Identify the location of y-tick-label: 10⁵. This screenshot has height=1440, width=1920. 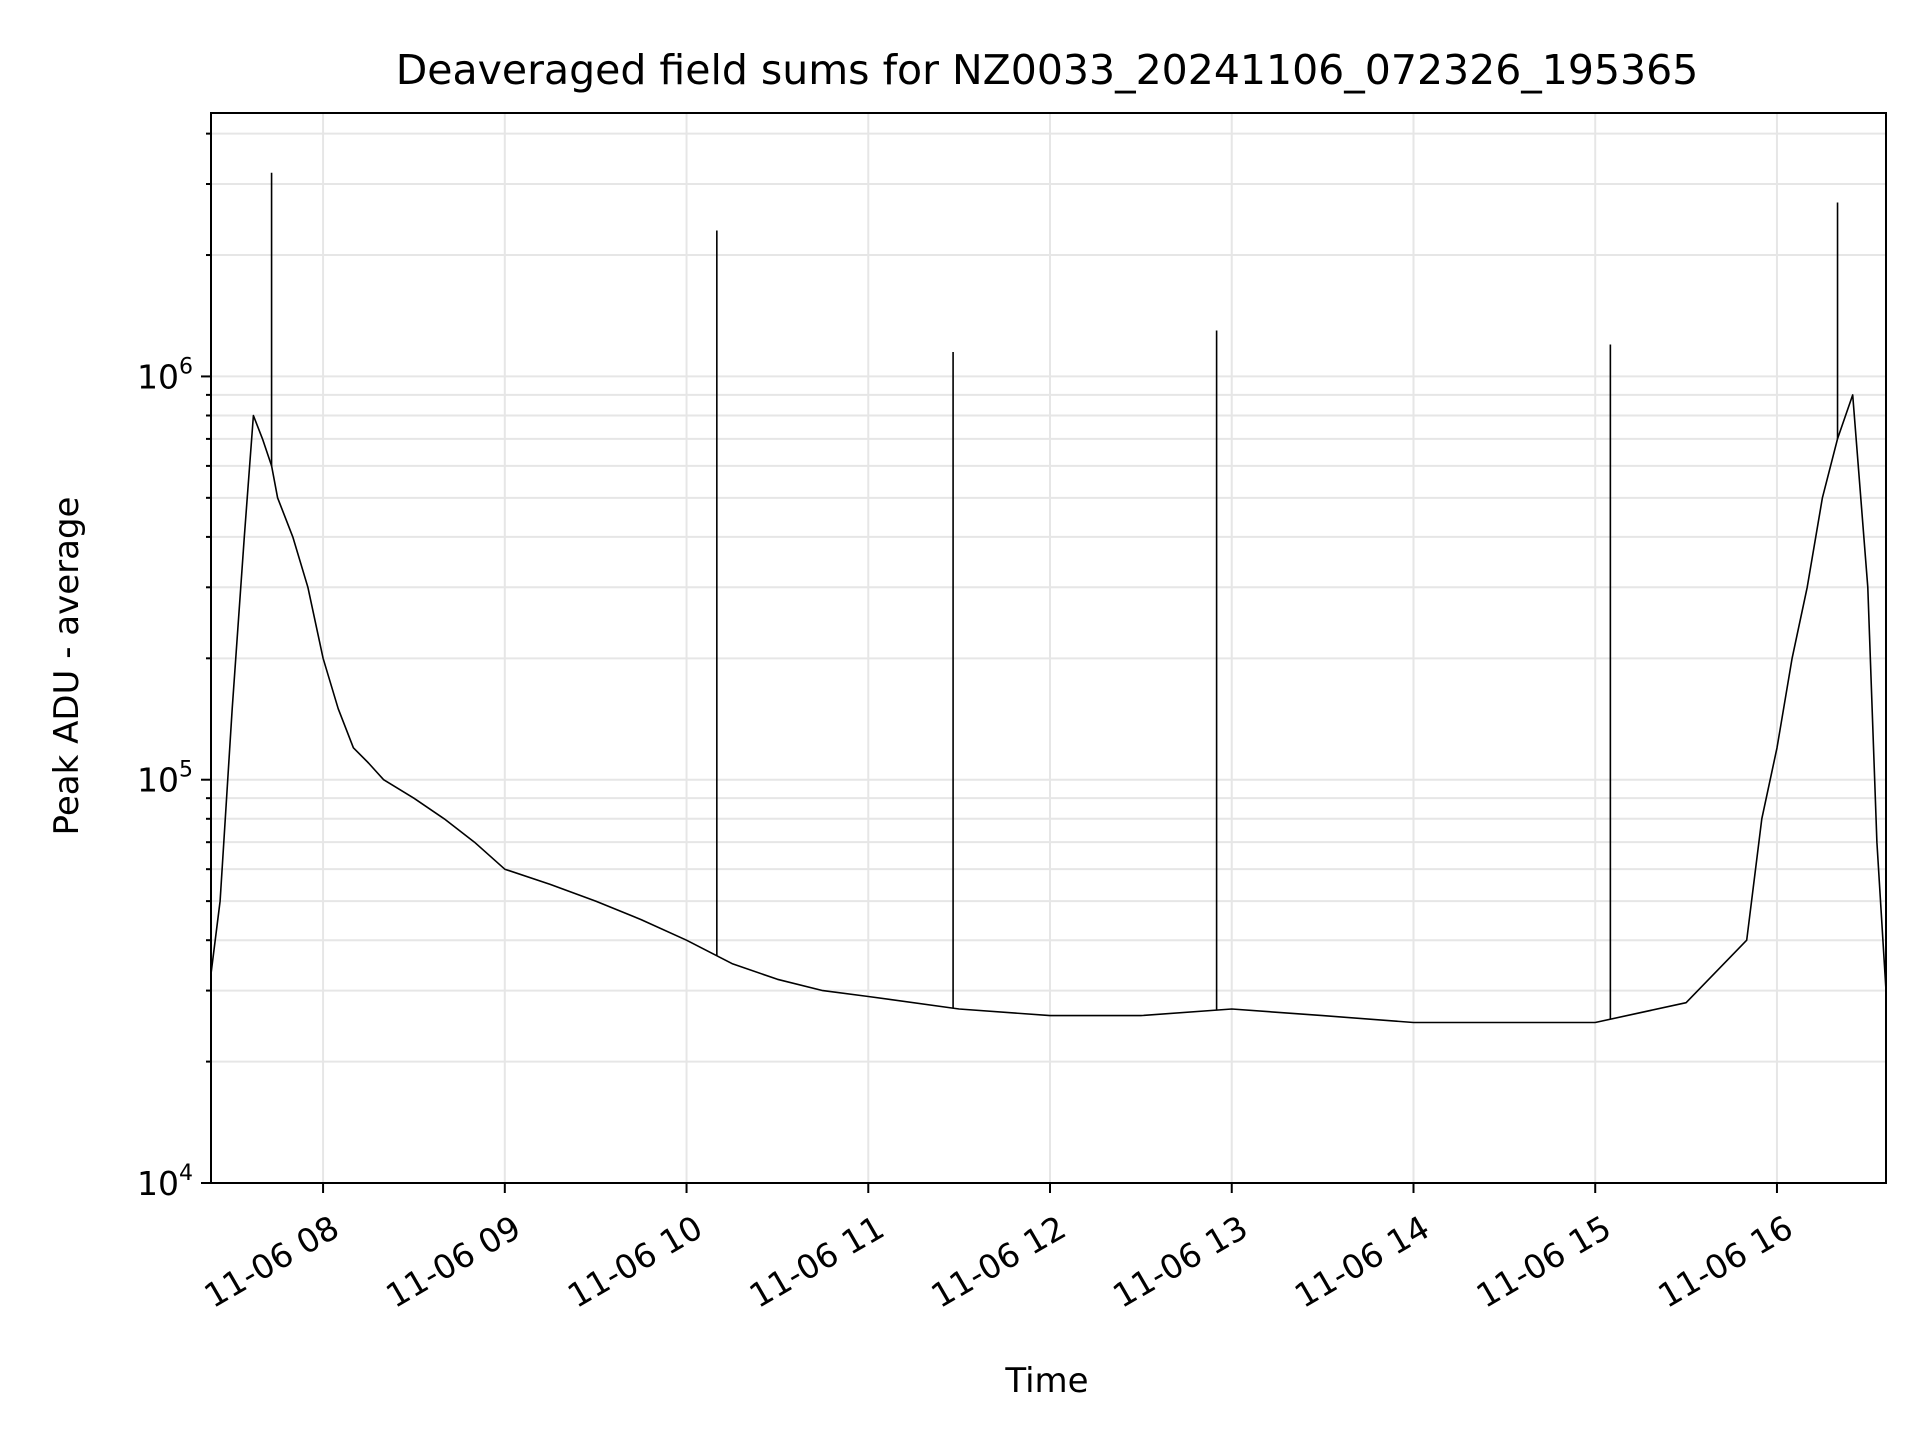
(165, 779).